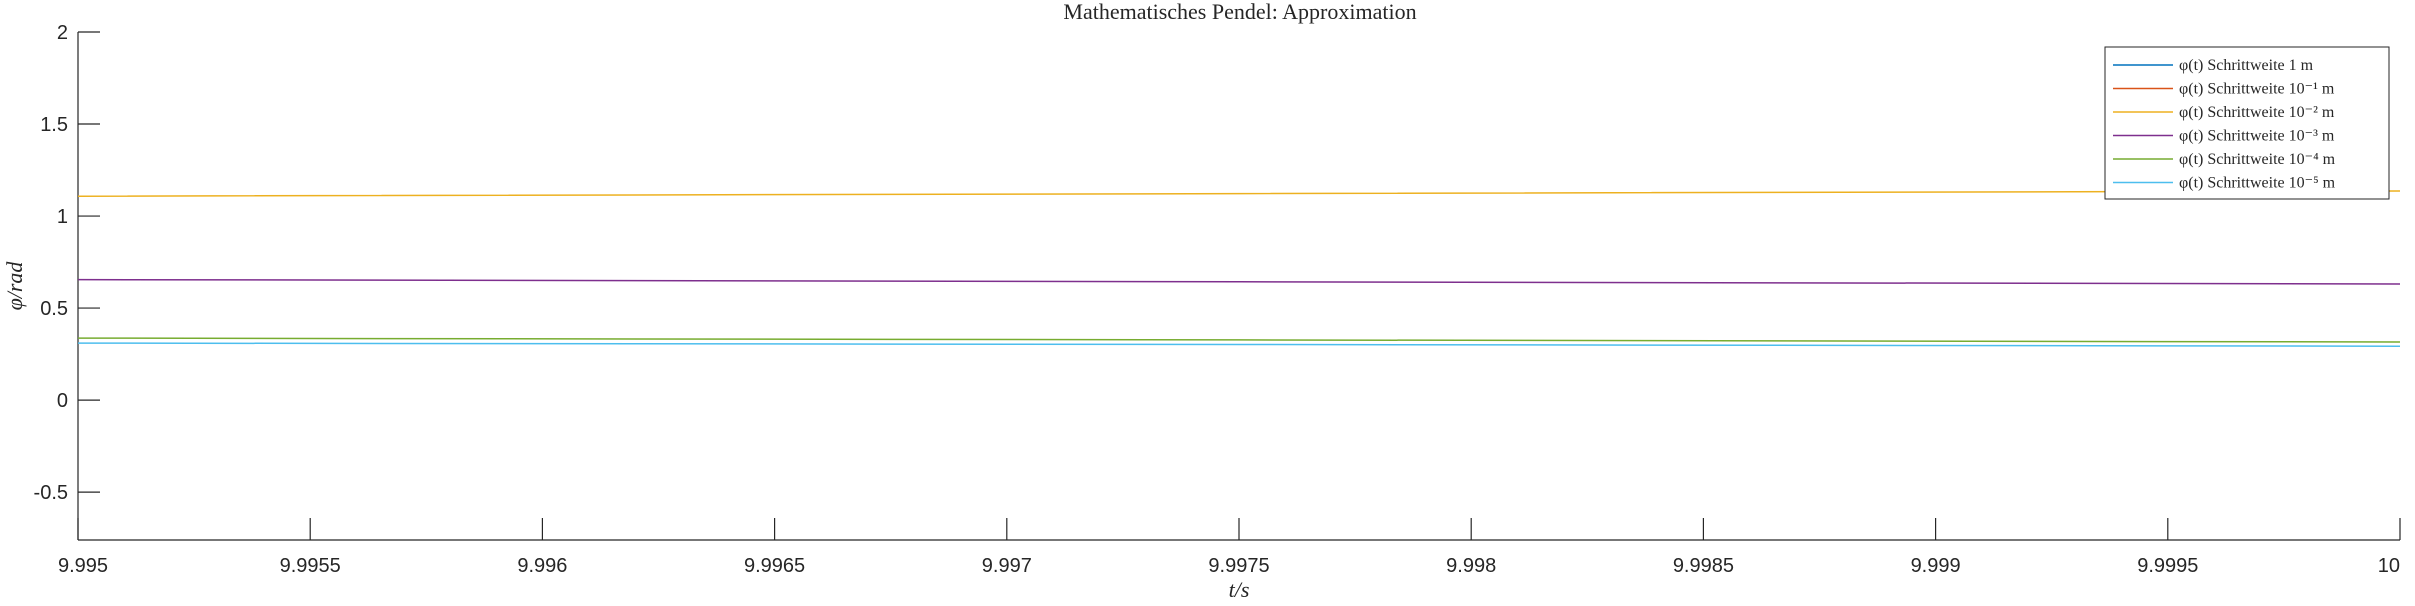 The image size is (2415, 606). What do you see at coordinates (1238, 566) in the screenshot?
I see `x-tick-label: 9.9975` at bounding box center [1238, 566].